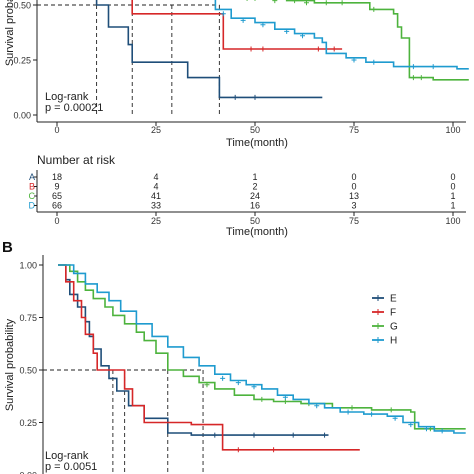 The height and width of the screenshot is (474, 474). I want to click on panel-b-y-tick-label: 0.25, so click(28, 423).